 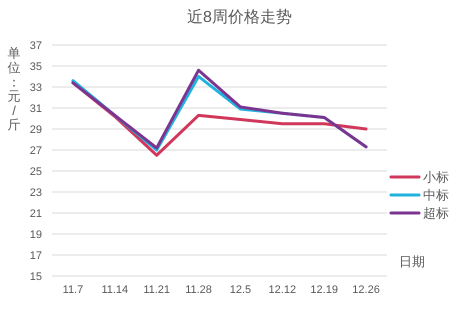 What do you see at coordinates (36, 234) in the screenshot?
I see `y-tick-label: 19` at bounding box center [36, 234].